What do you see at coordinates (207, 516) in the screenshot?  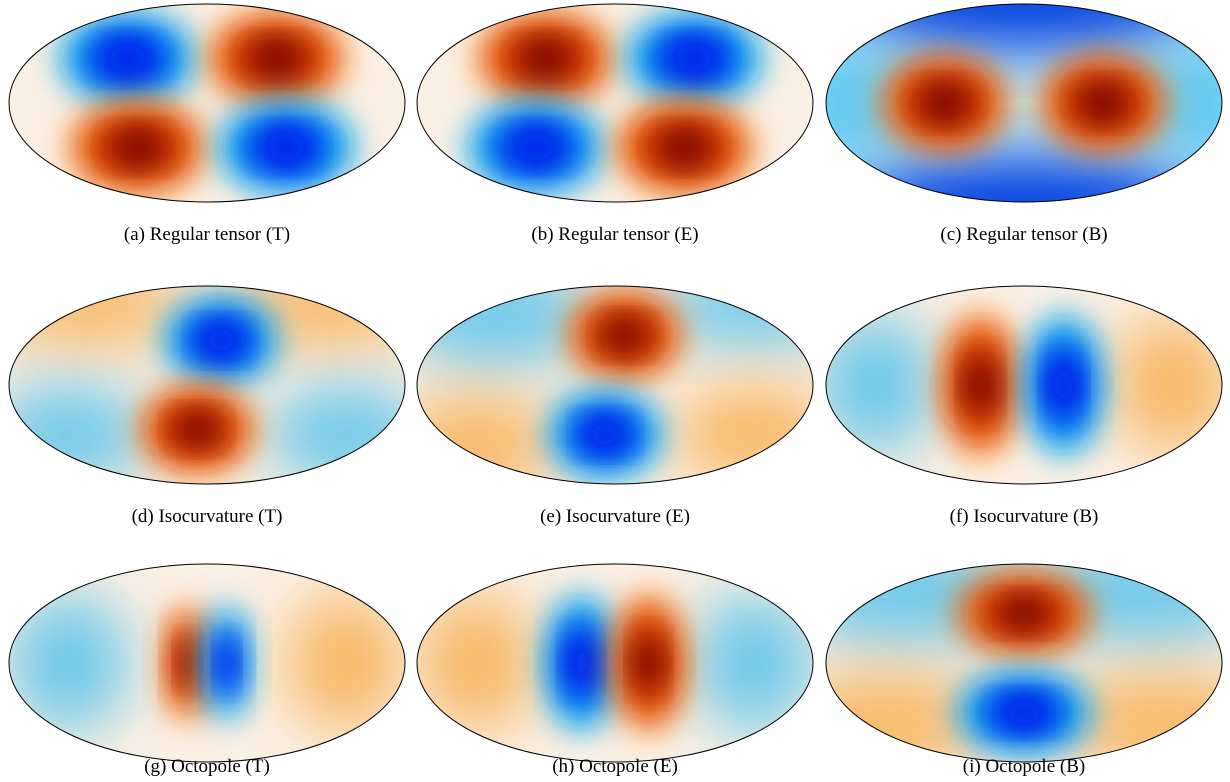 I see `caption: (d) Isocurvature (T)` at bounding box center [207, 516].